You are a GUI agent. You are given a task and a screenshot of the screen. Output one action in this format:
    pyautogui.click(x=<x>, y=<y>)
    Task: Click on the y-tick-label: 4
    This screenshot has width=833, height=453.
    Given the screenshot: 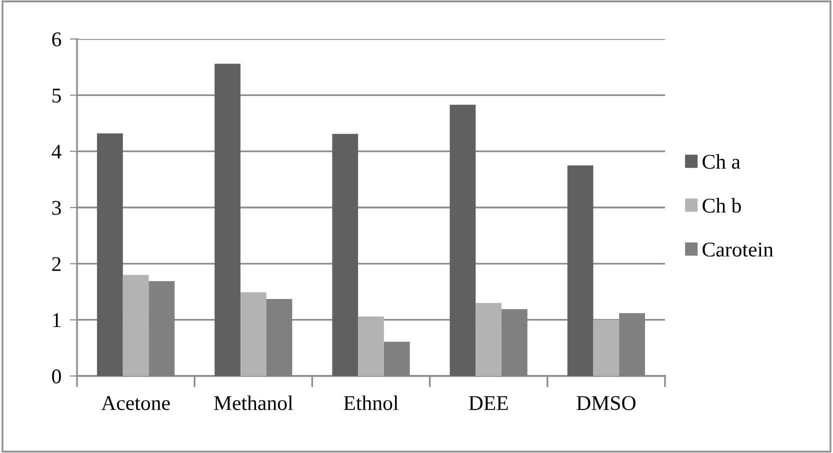 What is the action you would take?
    pyautogui.click(x=57, y=151)
    